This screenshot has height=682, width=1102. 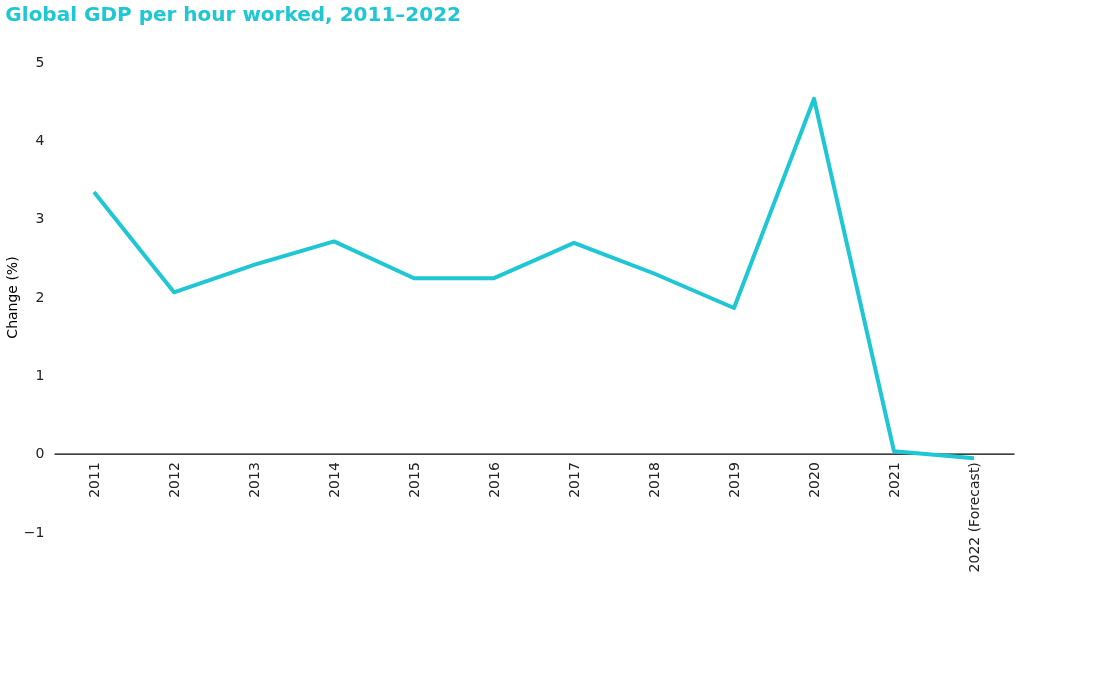 What do you see at coordinates (493, 480) in the screenshot?
I see `x-tick-label: 2016` at bounding box center [493, 480].